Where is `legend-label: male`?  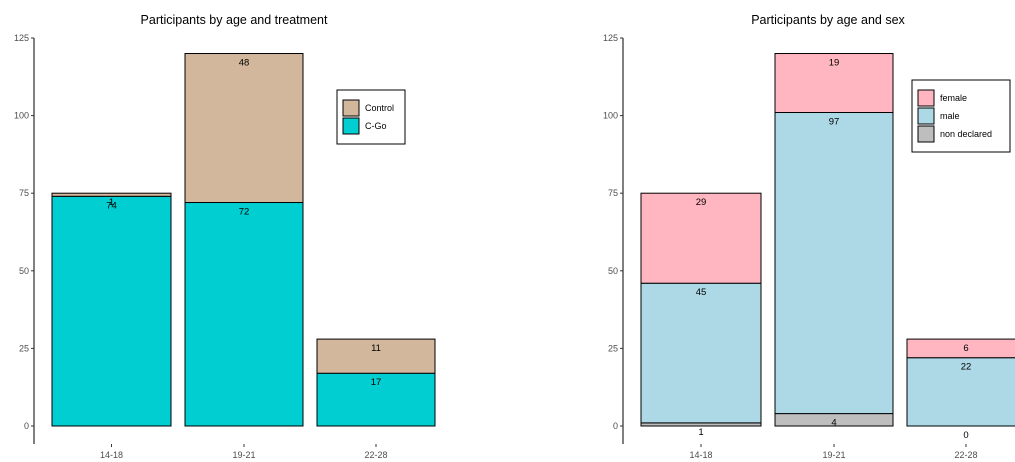
legend-label: male is located at coordinates (950, 116).